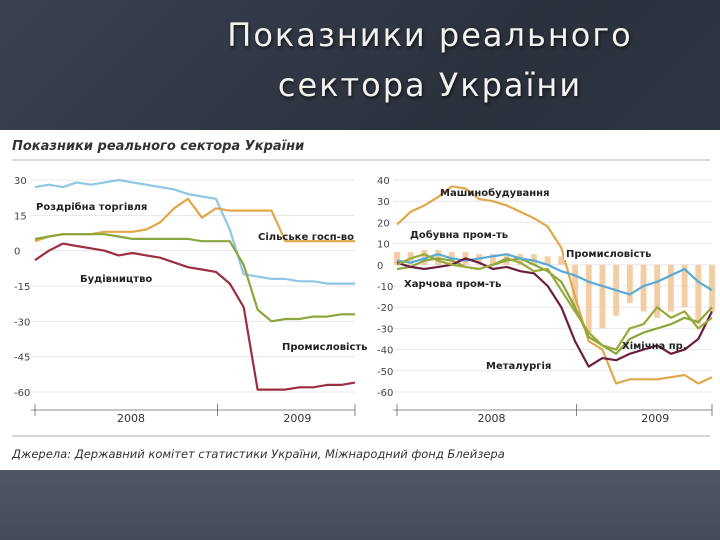  I want to click on series-label: Сільське госп-во, so click(306, 237).